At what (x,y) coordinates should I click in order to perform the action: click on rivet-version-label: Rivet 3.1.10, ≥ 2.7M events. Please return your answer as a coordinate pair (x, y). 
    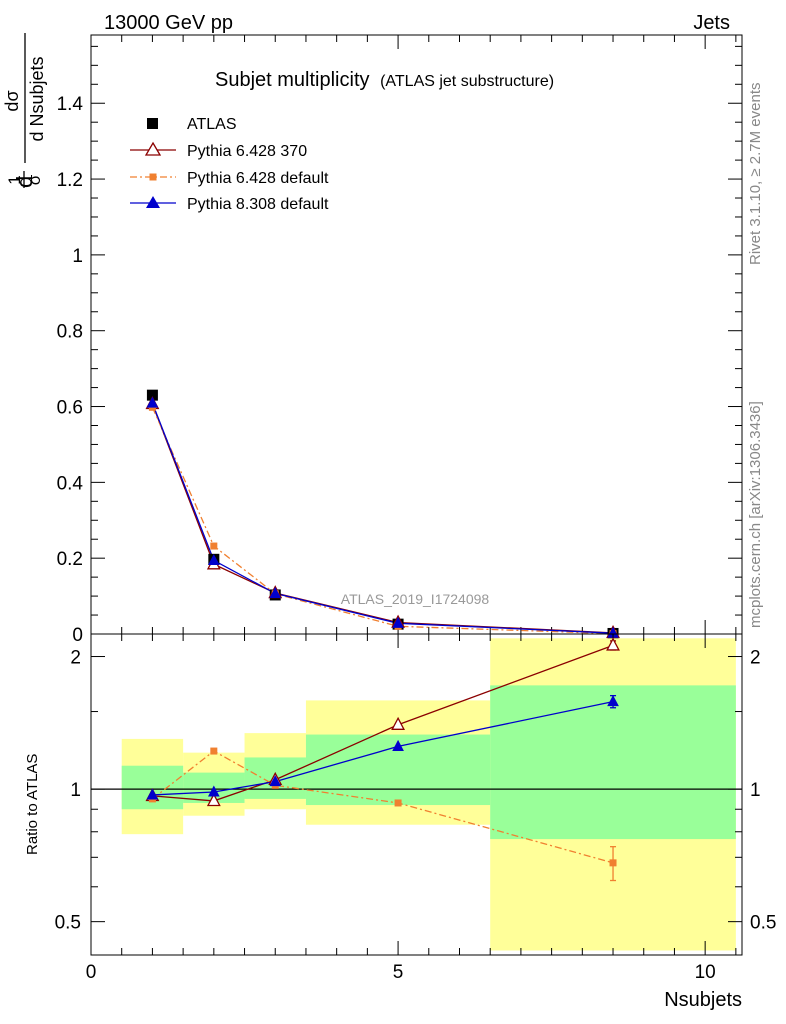
    Looking at the image, I should click on (755, 174).